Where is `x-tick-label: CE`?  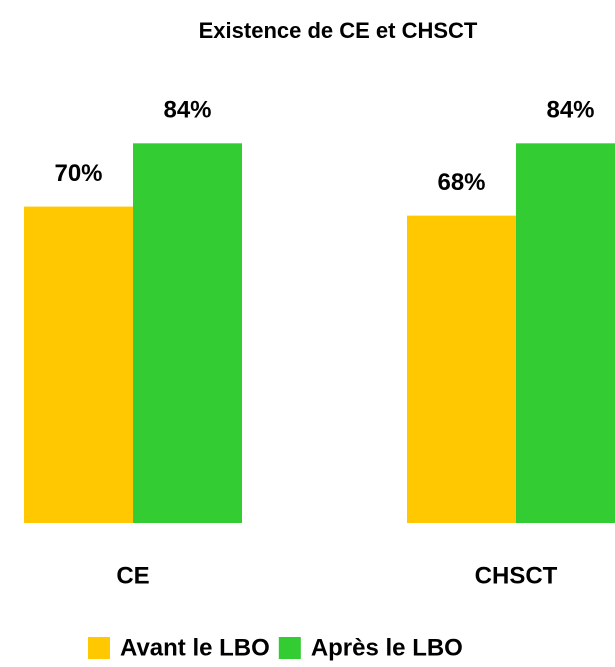
x-tick-label: CE is located at coordinates (132, 575).